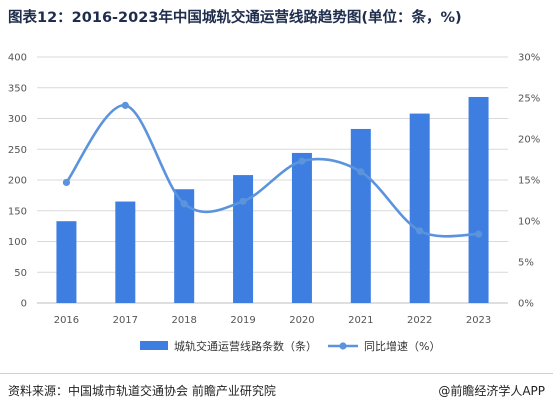  I want to click on x-axis-tick-label: 2020, so click(301, 320).